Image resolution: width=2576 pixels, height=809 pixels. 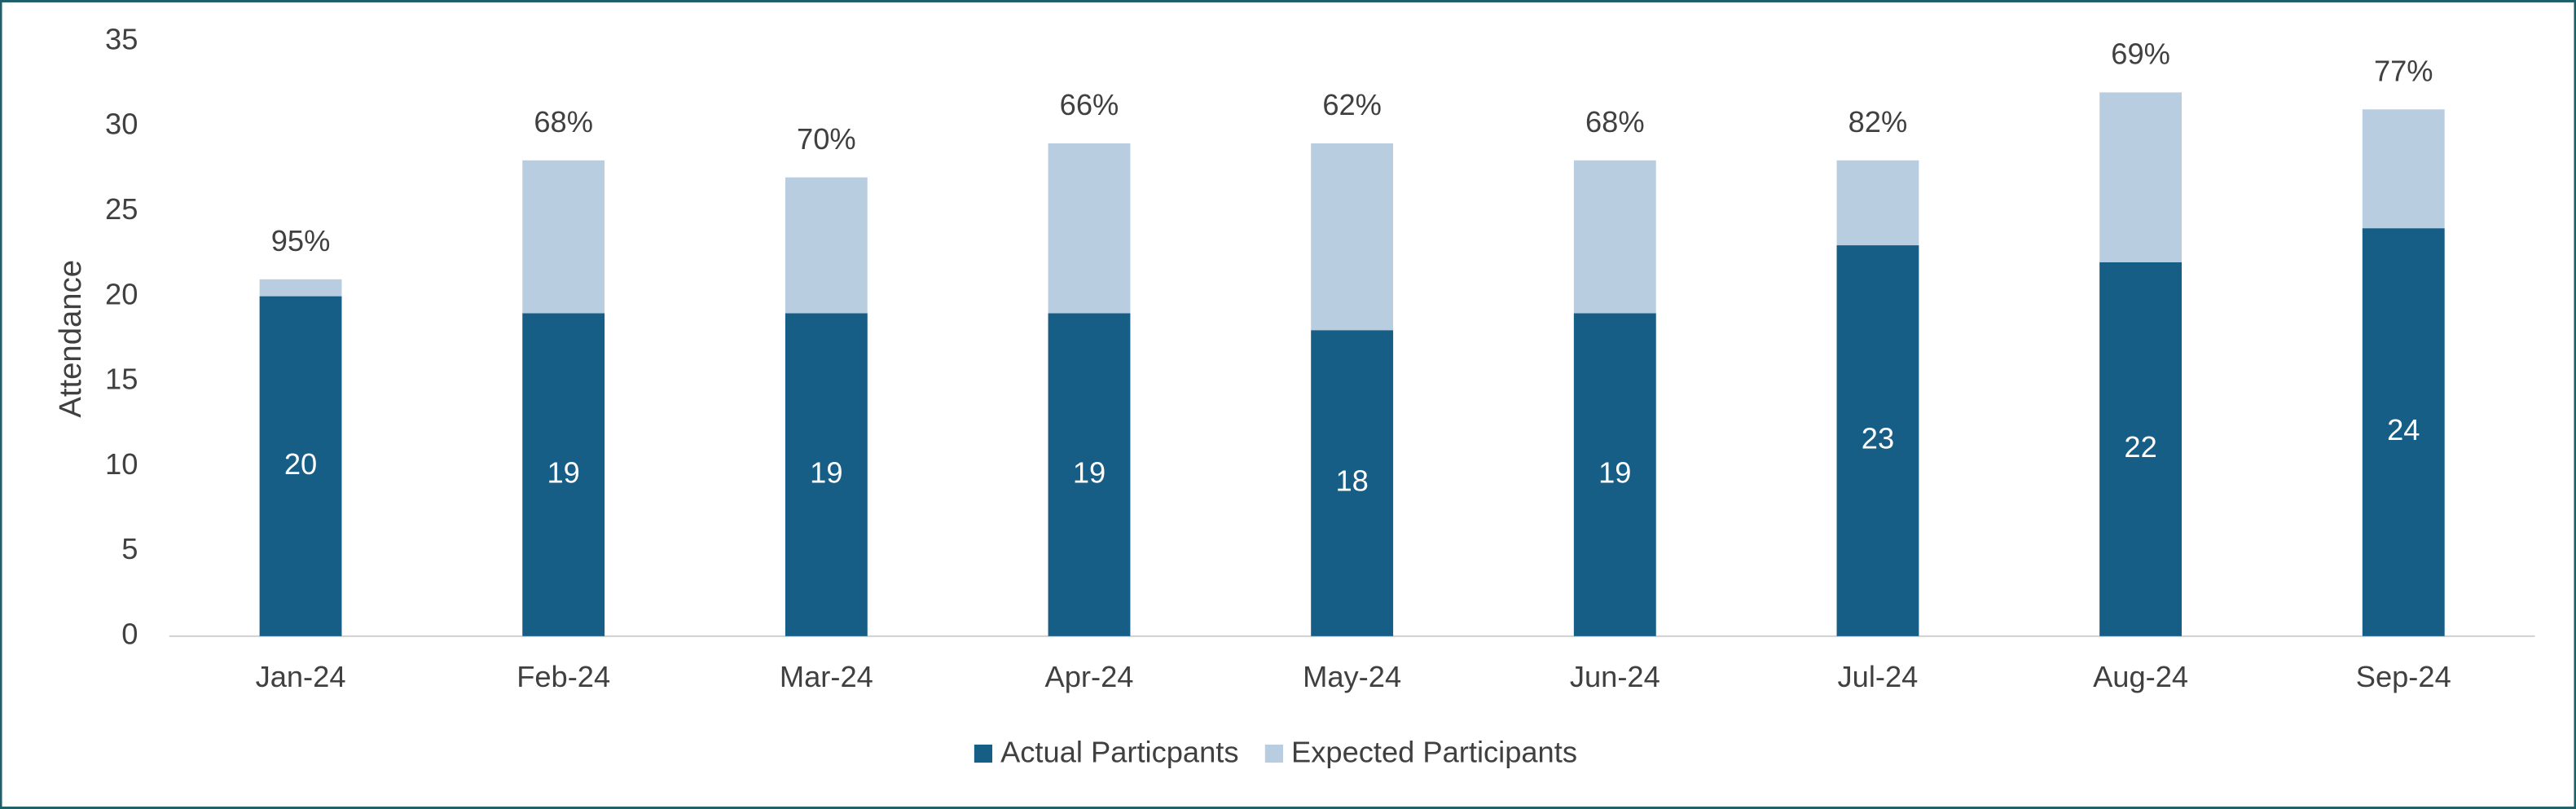 What do you see at coordinates (1615, 676) in the screenshot?
I see `x-tick-label: Jun-24` at bounding box center [1615, 676].